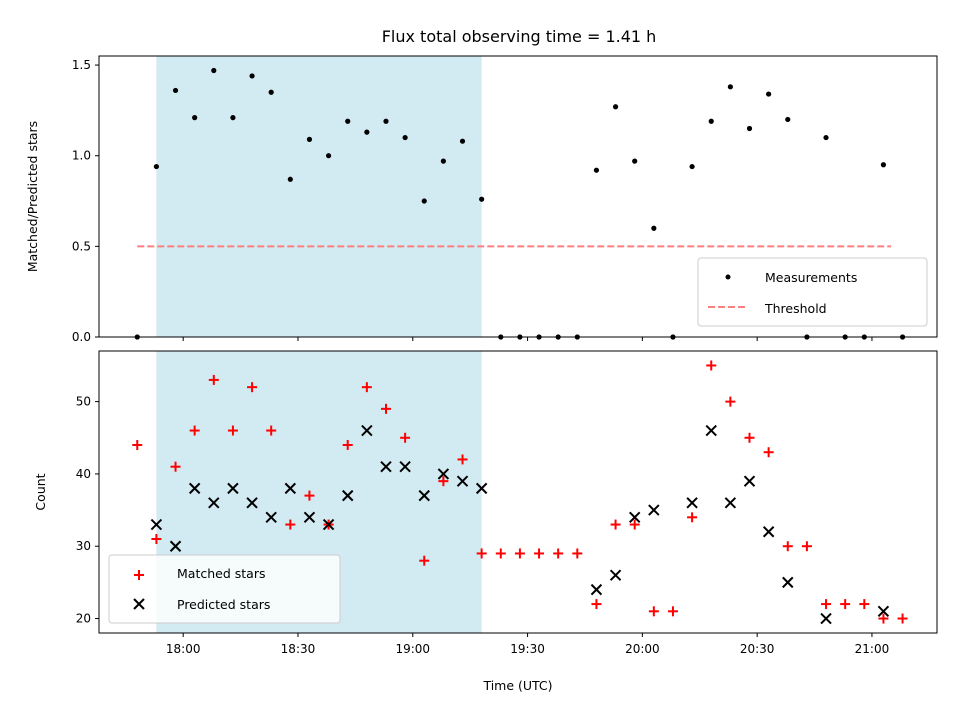 This screenshot has width=960, height=720. I want to click on bottom-x-ticks: 18:00 18:30 19:00 19:30 20:00 20:30 21:00, so click(527, 644).